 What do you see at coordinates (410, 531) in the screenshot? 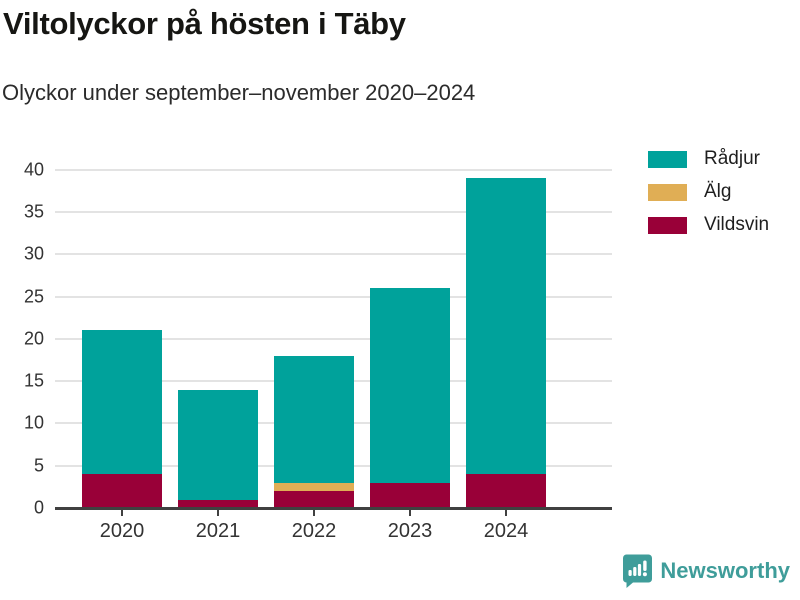
I see `x-tick-label-2023: 2023` at bounding box center [410, 531].